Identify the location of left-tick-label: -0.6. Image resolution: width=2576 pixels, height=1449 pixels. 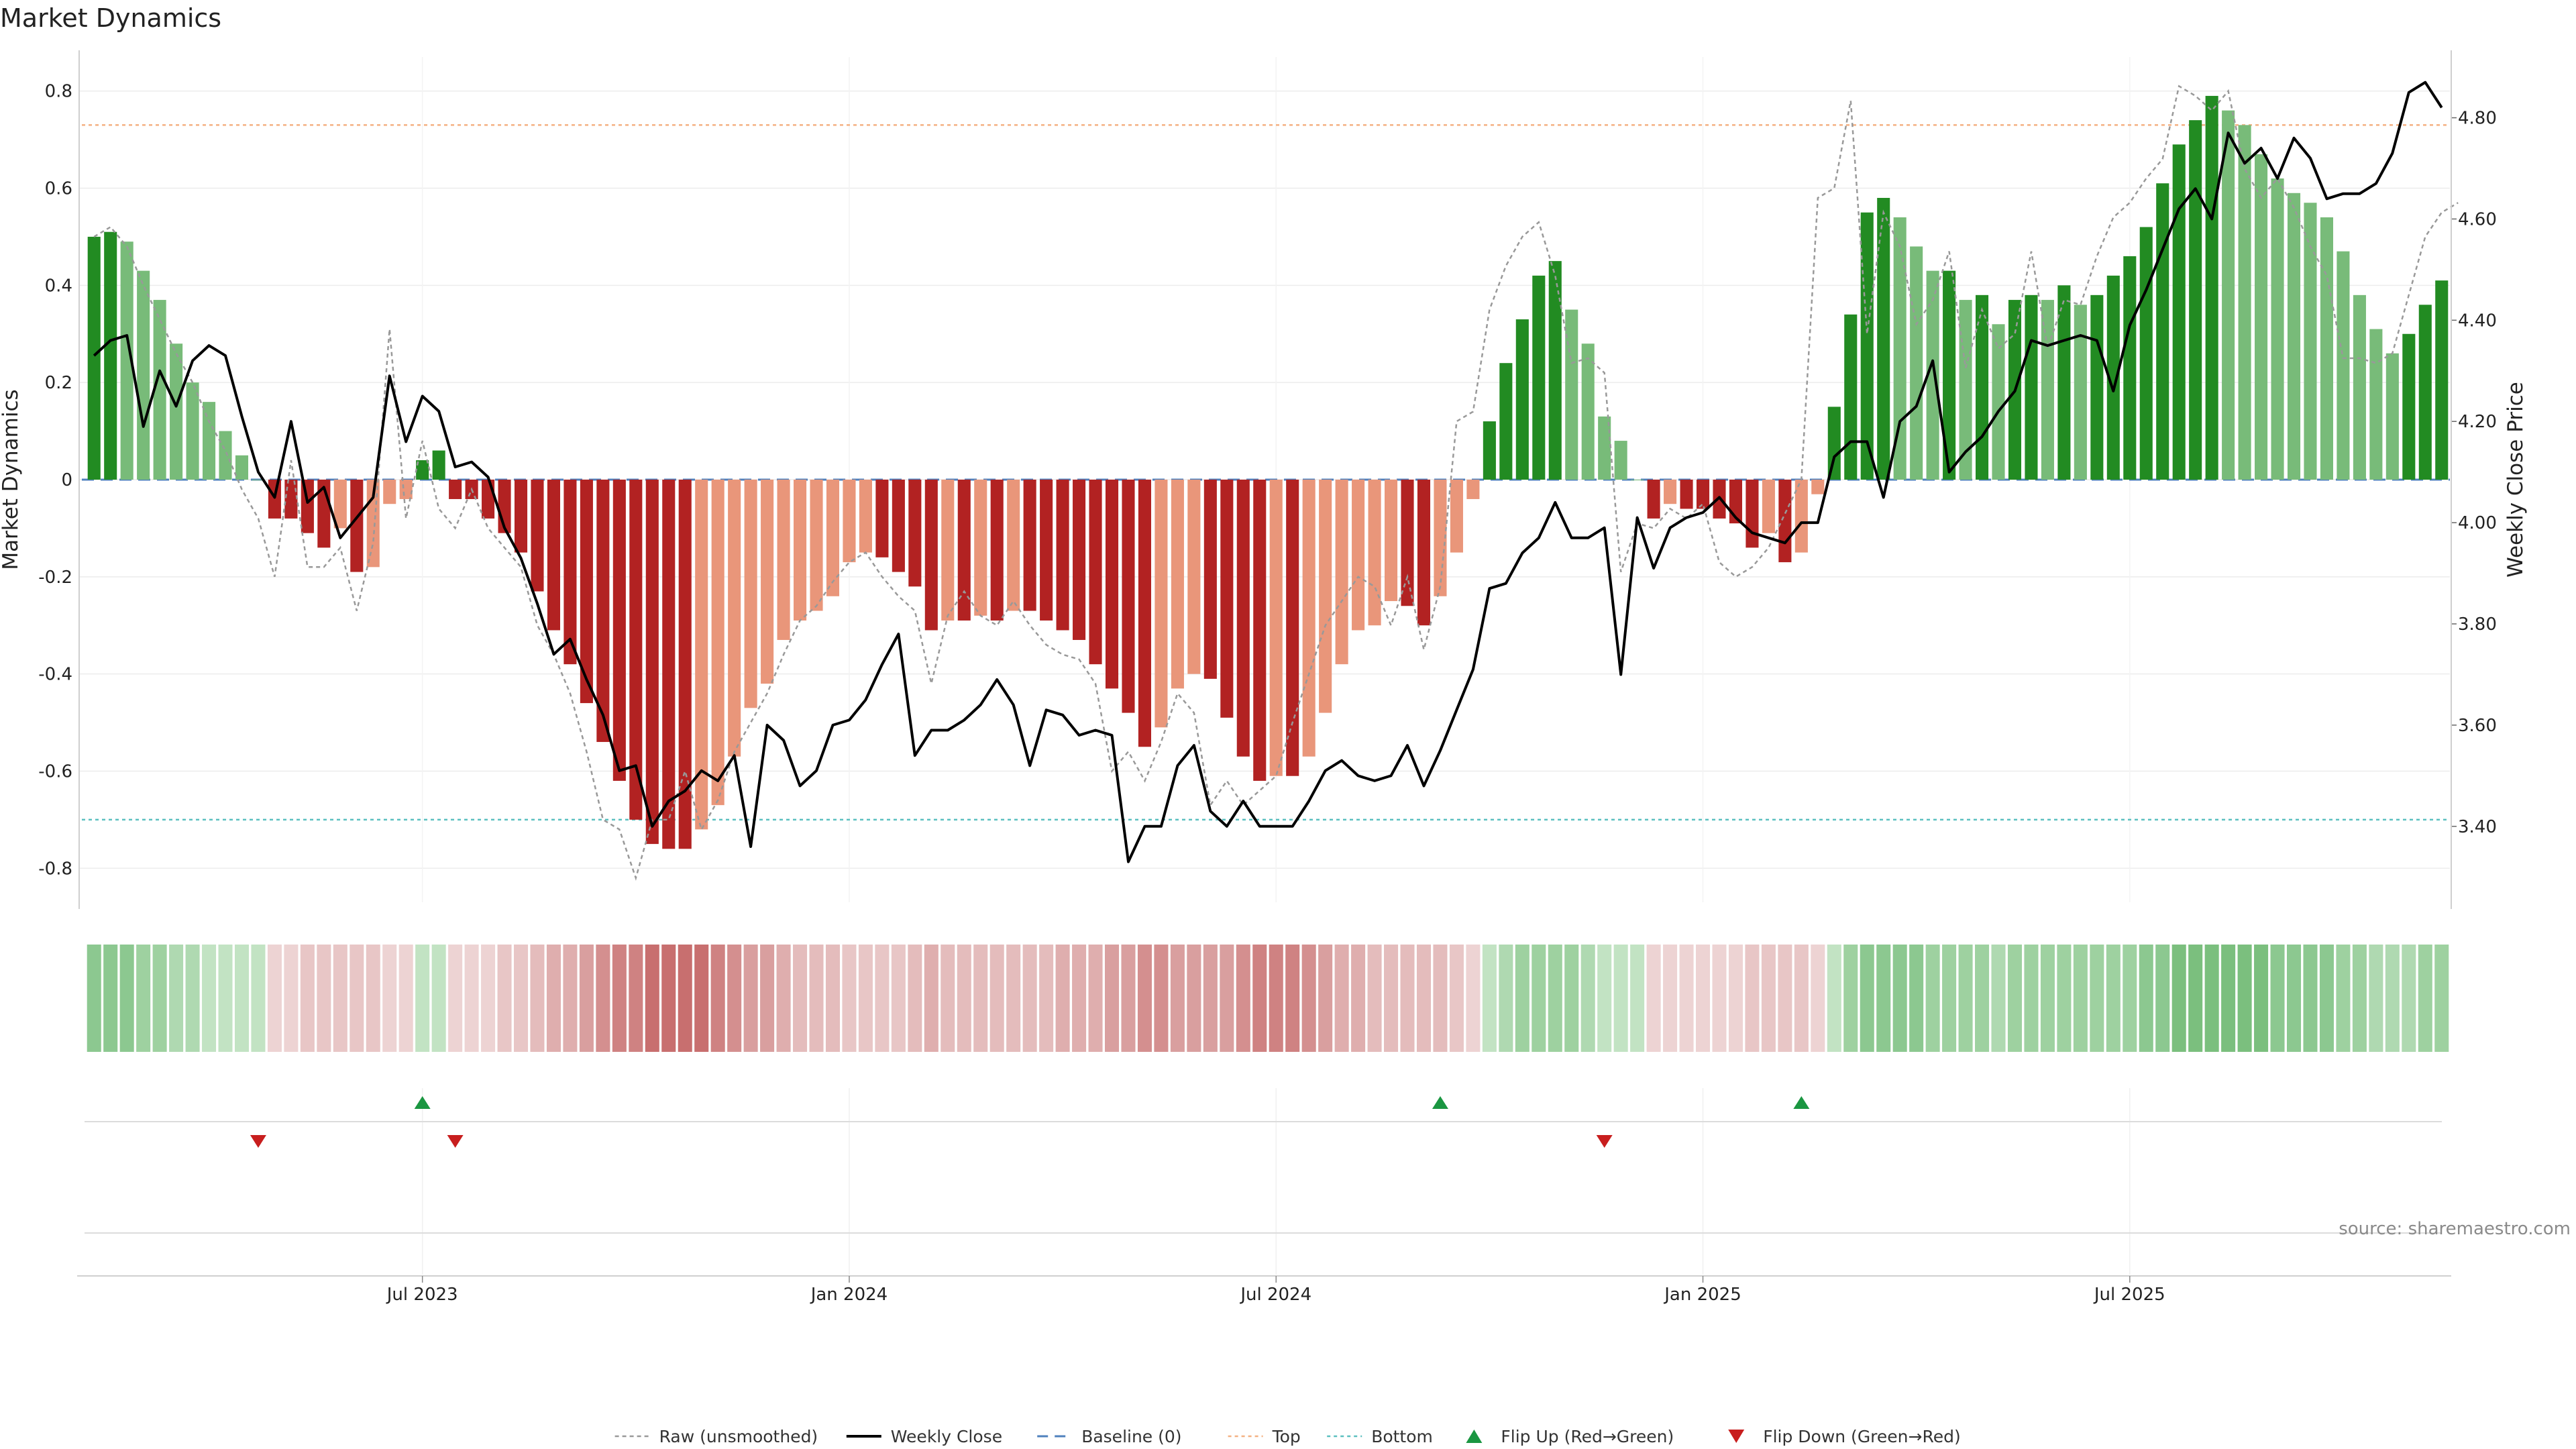
(55, 771).